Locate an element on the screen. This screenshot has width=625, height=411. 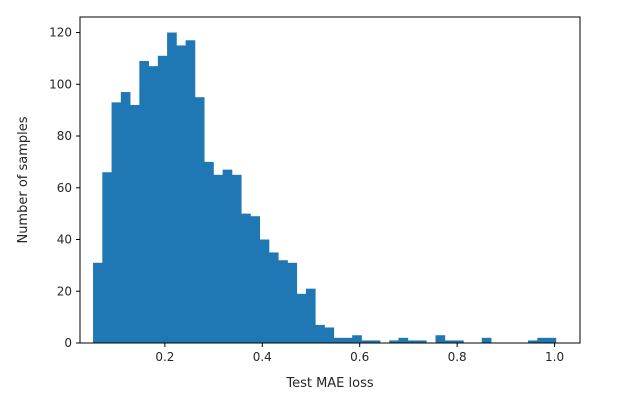
x-axis-ticks: 0.2 0.4 0.6 0.8 1.0 is located at coordinates (359, 353).